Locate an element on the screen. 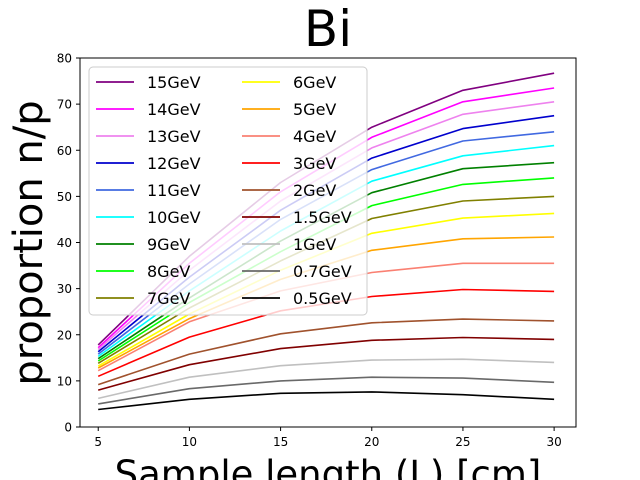 The height and width of the screenshot is (480, 640). legend-label: 13GeV is located at coordinates (174, 136).